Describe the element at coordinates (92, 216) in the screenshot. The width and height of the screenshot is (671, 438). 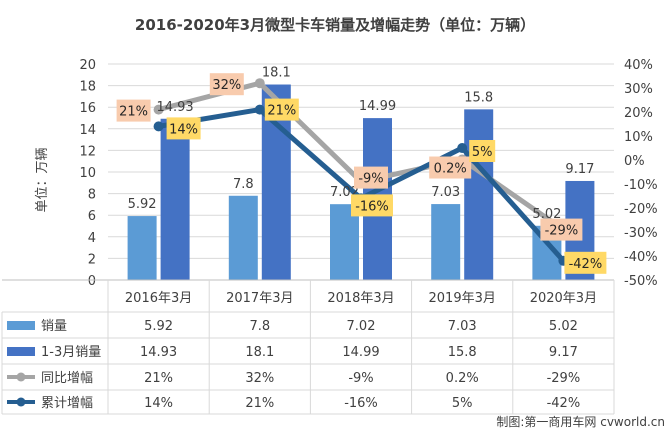
I see `y-tick-label: 6` at that location.